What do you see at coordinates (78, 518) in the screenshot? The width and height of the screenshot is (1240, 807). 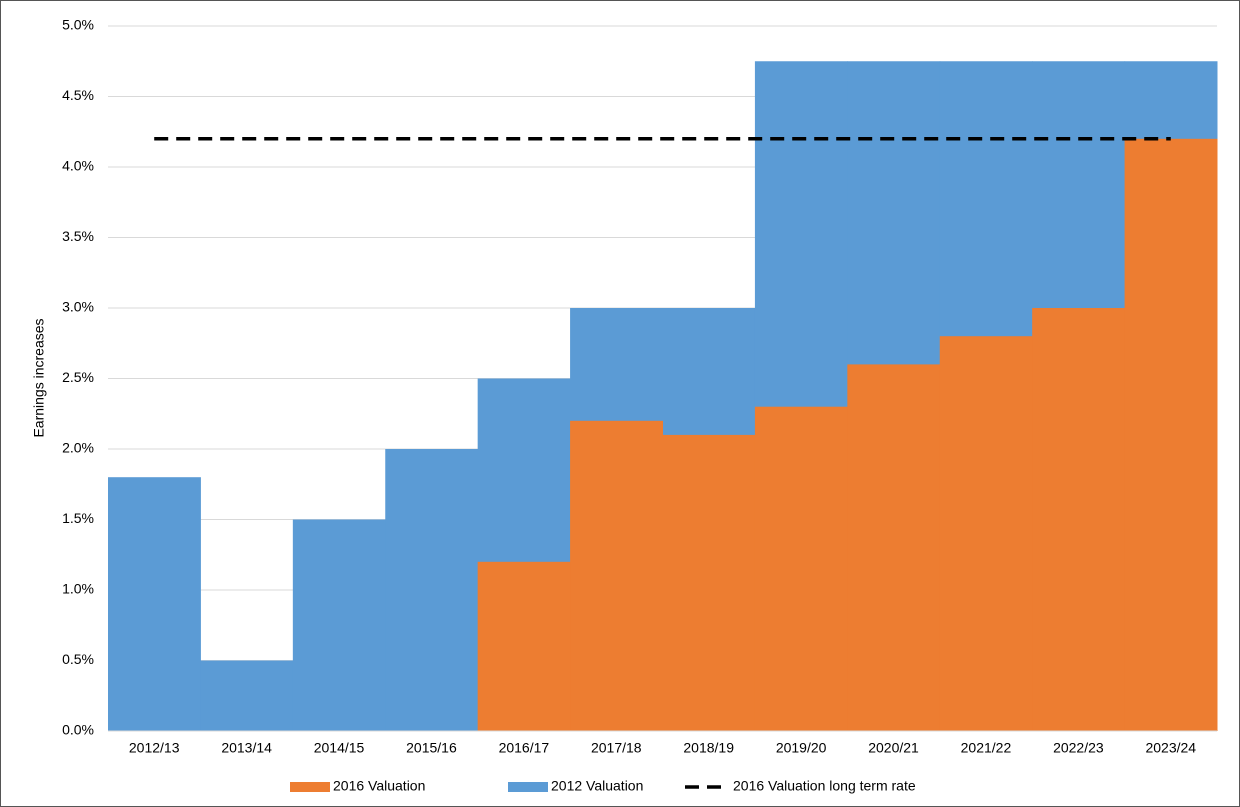 I see `y-tick-label: 1.5%` at bounding box center [78, 518].